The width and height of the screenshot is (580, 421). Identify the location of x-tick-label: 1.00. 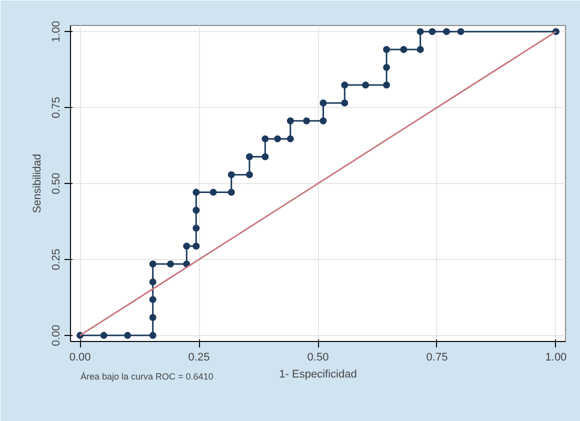
(556, 358).